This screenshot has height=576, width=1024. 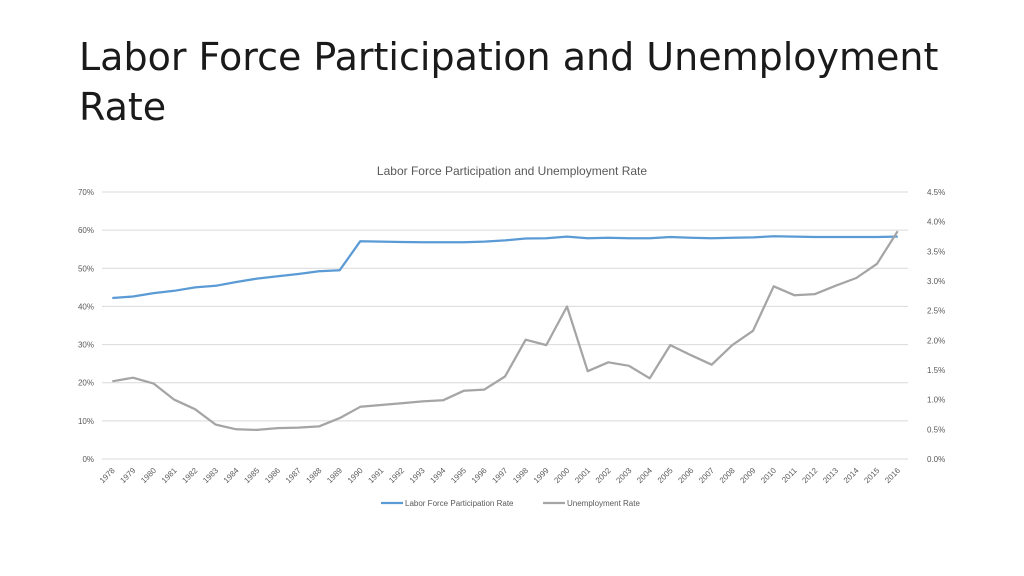 What do you see at coordinates (665, 475) in the screenshot?
I see `x-tick-label: 2005` at bounding box center [665, 475].